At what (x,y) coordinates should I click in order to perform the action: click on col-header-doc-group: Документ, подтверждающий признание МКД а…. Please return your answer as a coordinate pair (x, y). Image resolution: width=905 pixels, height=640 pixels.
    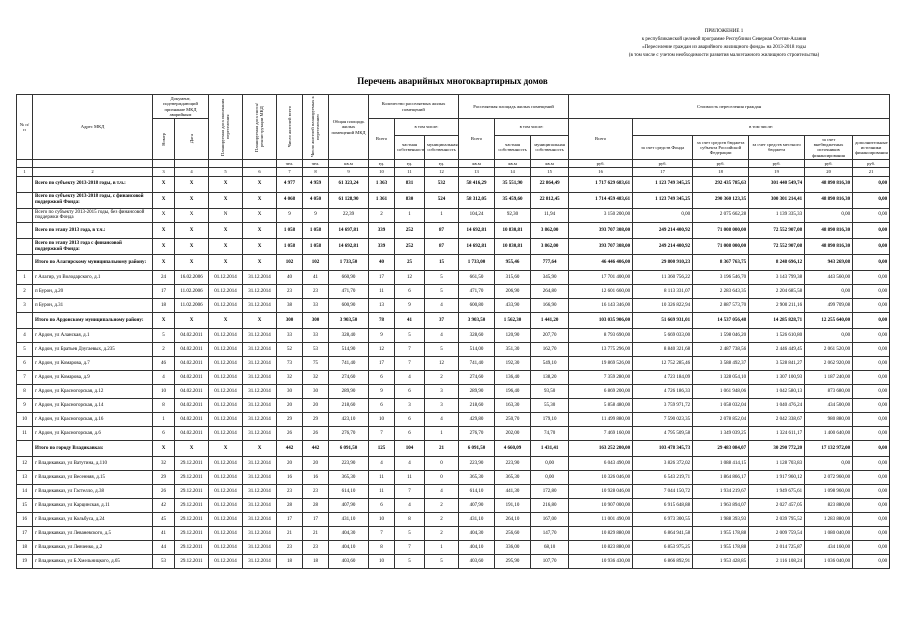
    Looking at the image, I should click on (180, 106).